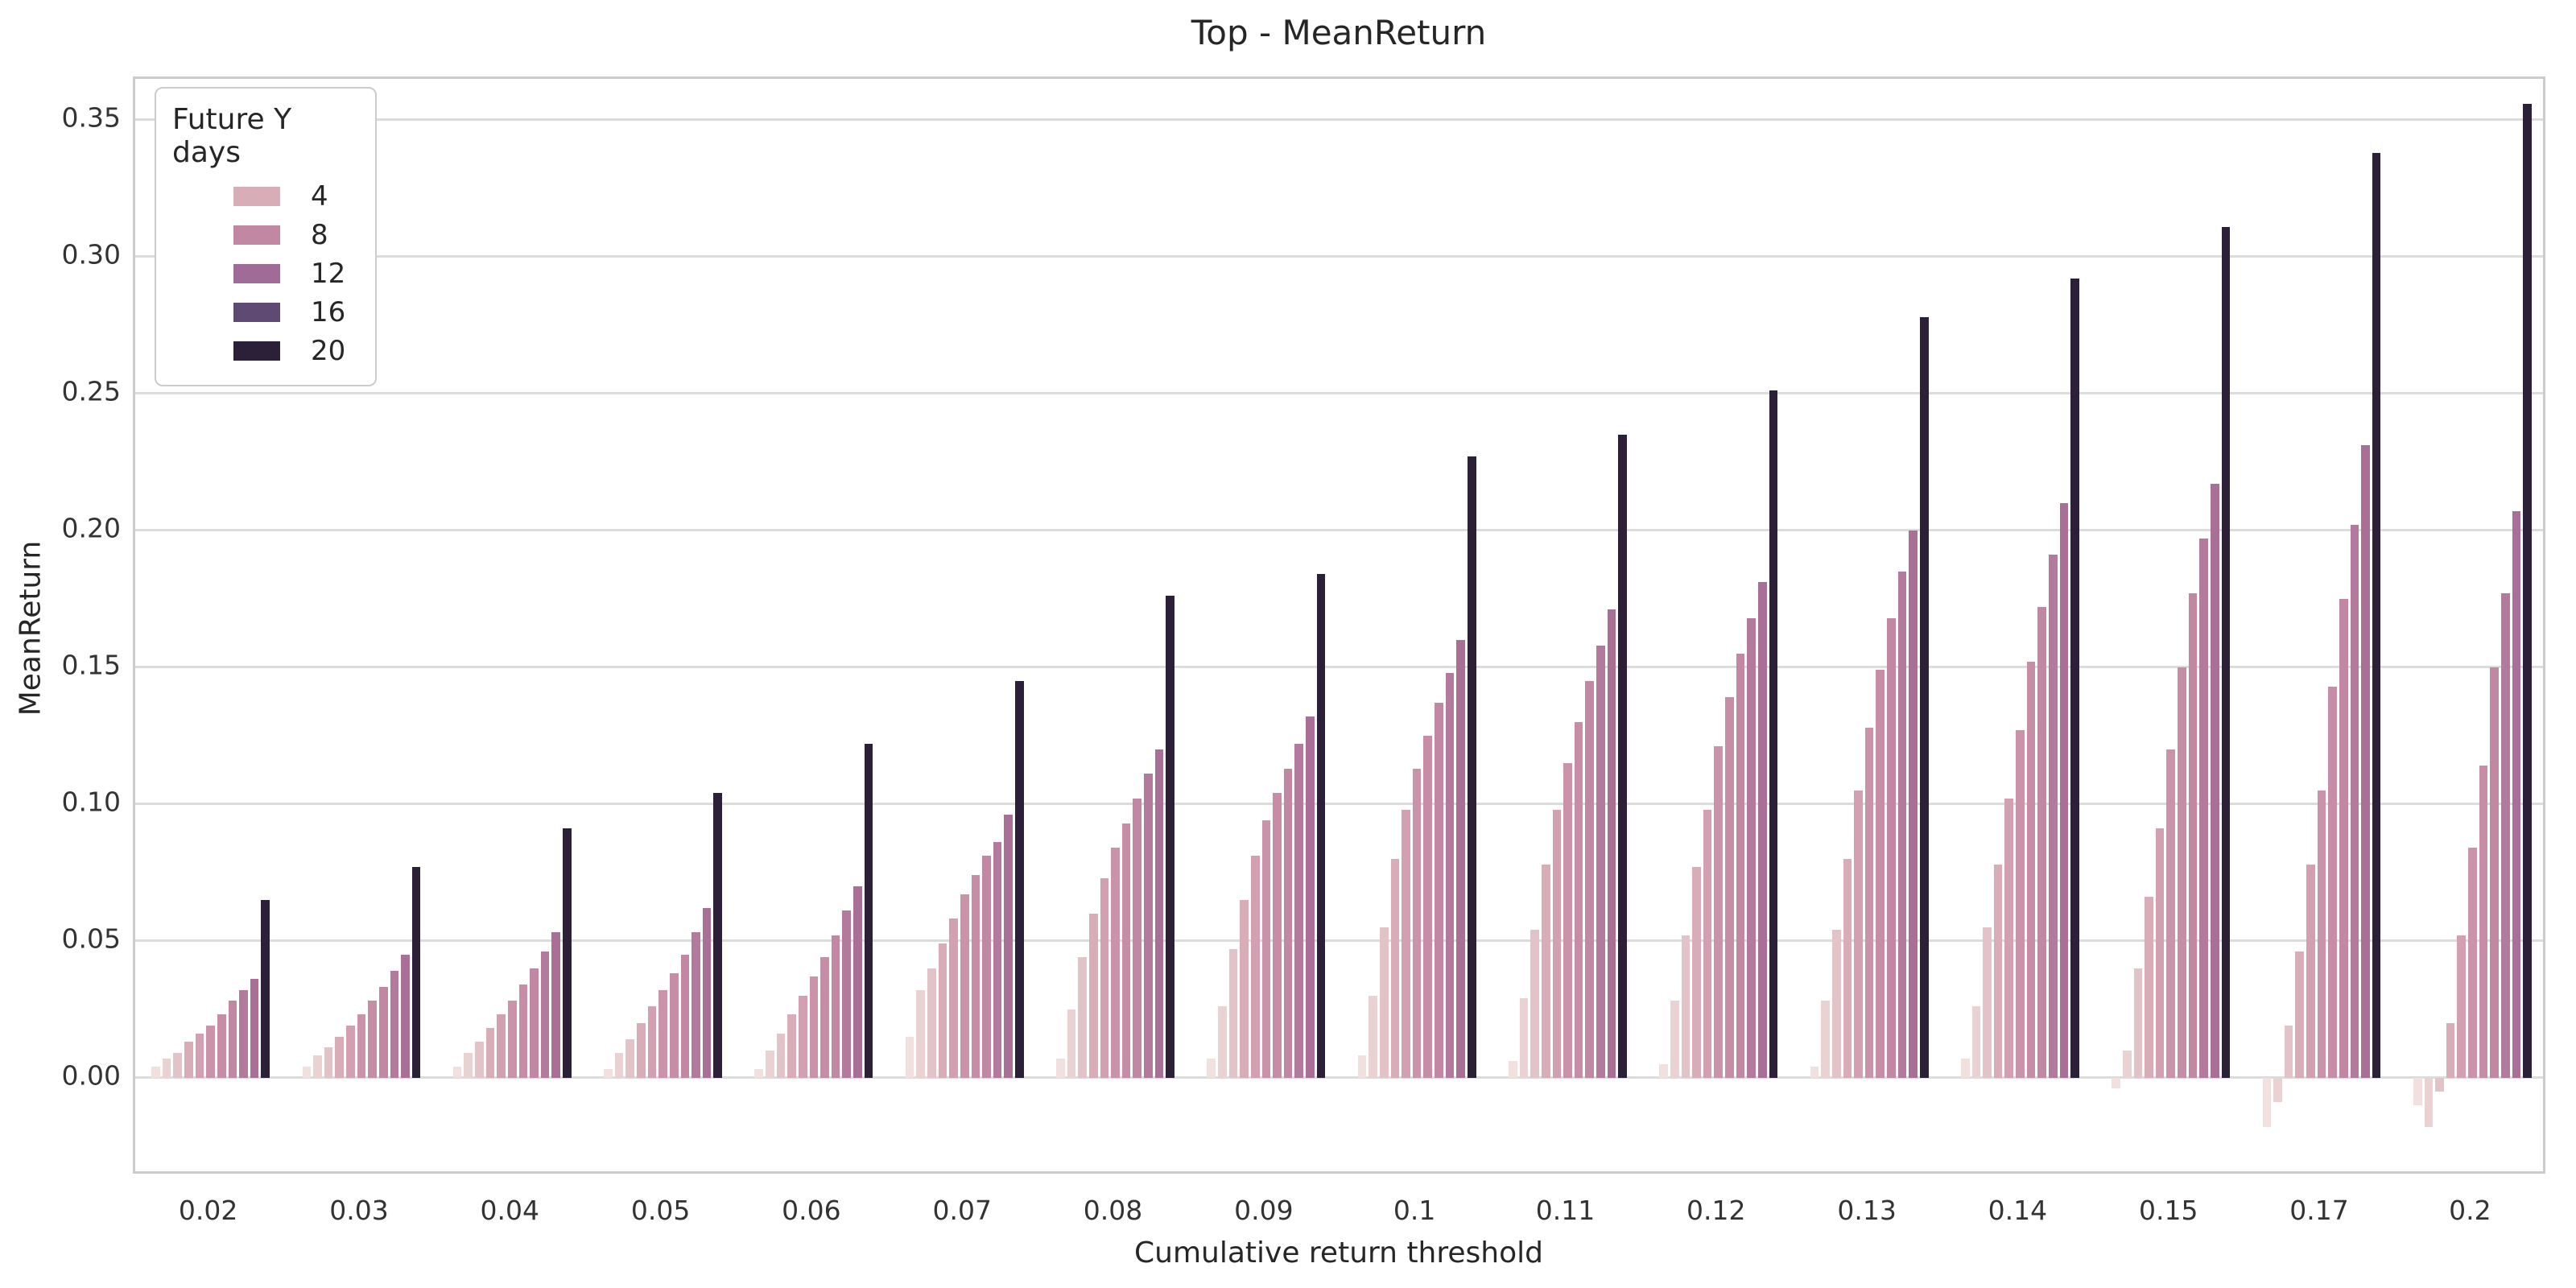 The image size is (2576, 1288). Describe the element at coordinates (30, 628) in the screenshot. I see `y-axis-label: MeanReturn` at that location.